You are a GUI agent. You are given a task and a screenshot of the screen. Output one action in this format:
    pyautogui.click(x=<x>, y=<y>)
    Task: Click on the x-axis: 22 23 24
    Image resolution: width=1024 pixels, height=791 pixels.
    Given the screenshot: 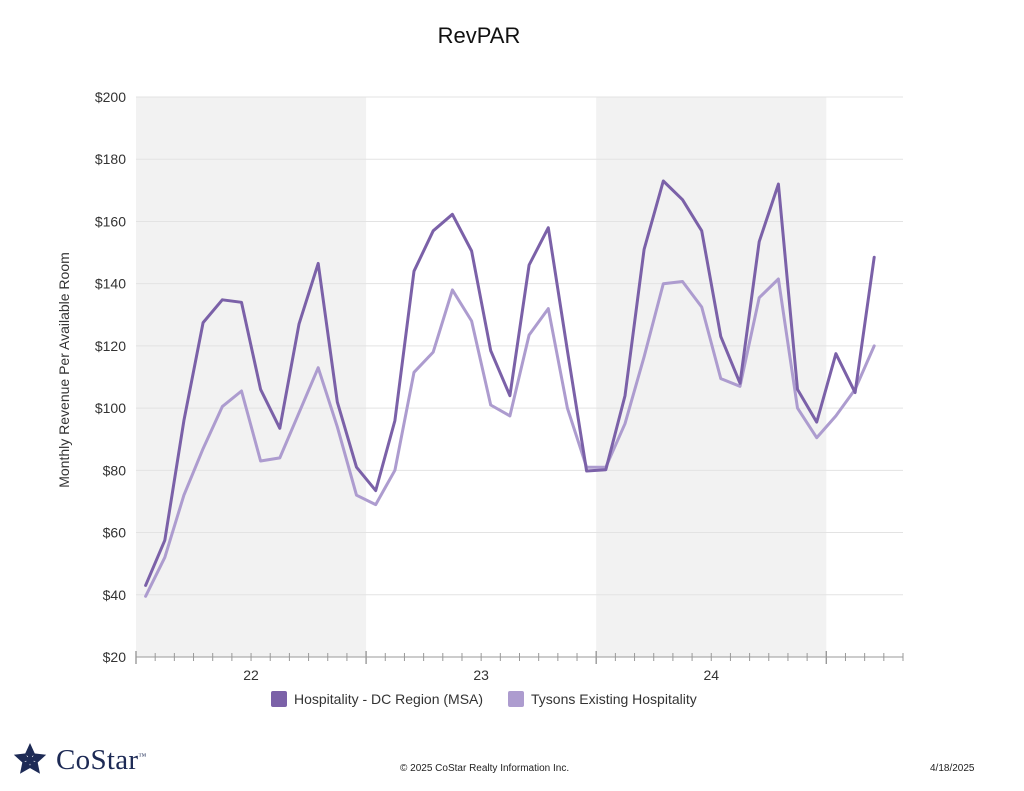 What is the action you would take?
    pyautogui.click(x=519, y=667)
    